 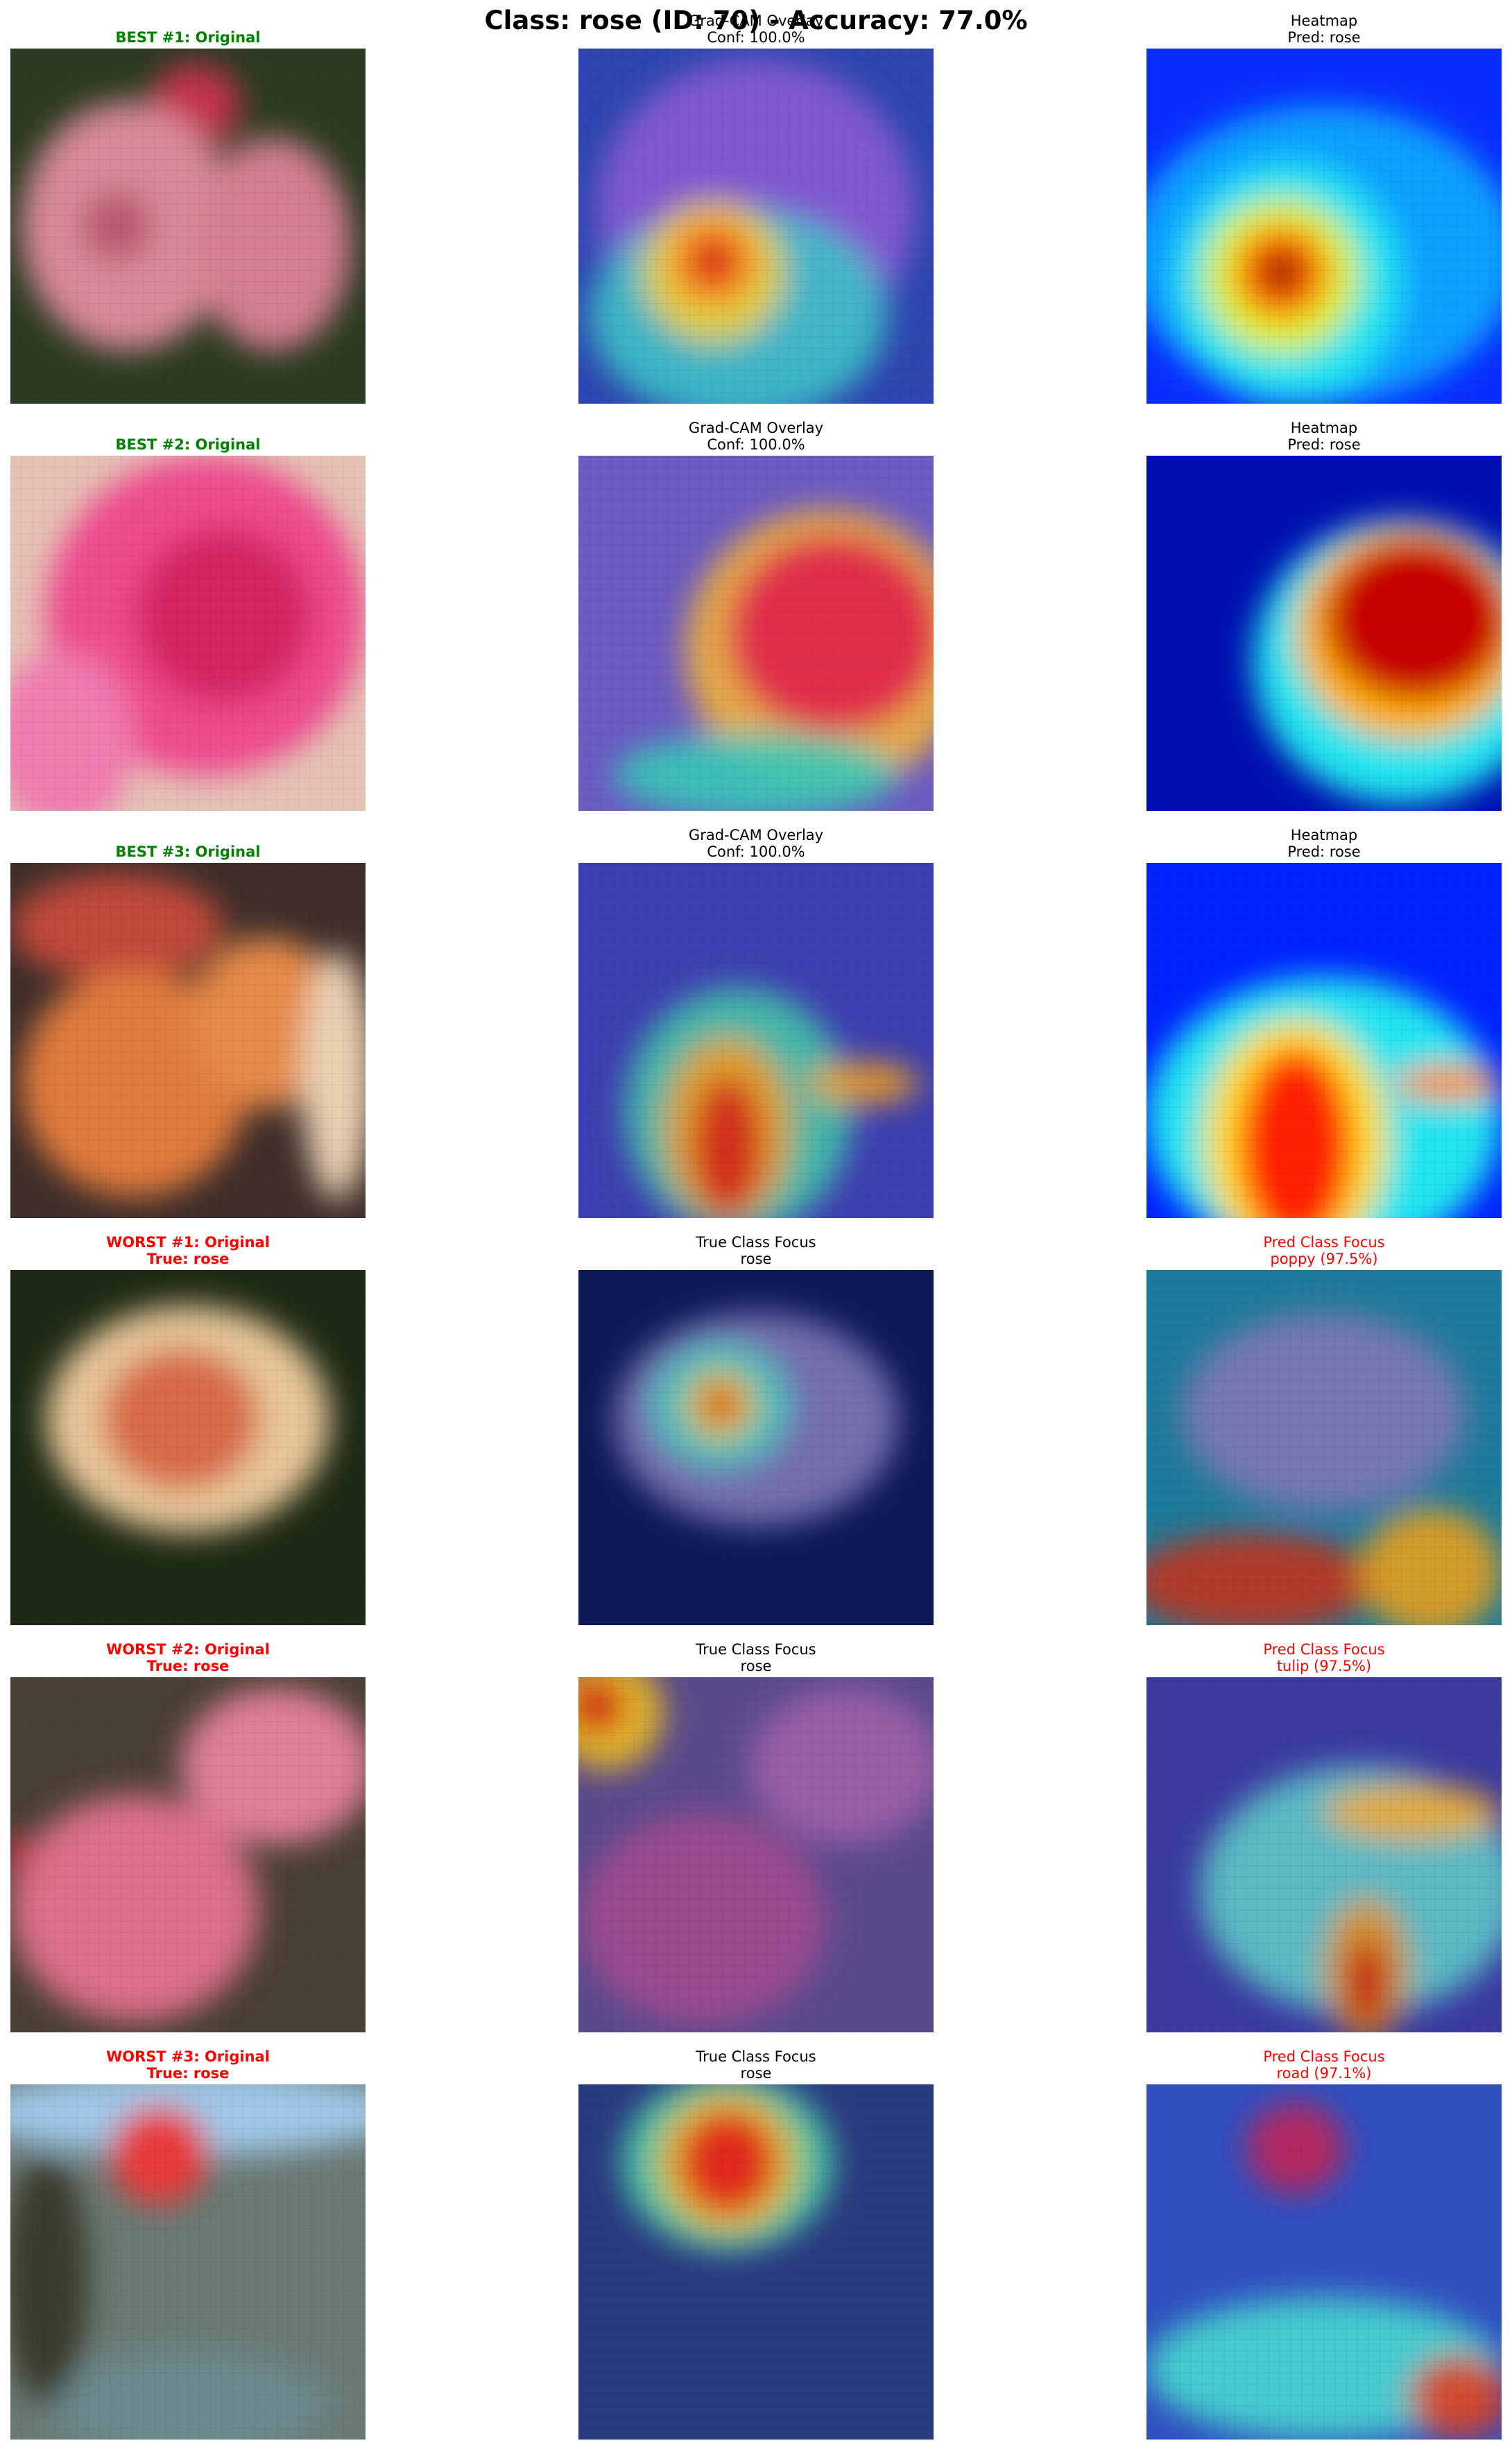 I want to click on panel-img-r1-right, so click(x=1324, y=226).